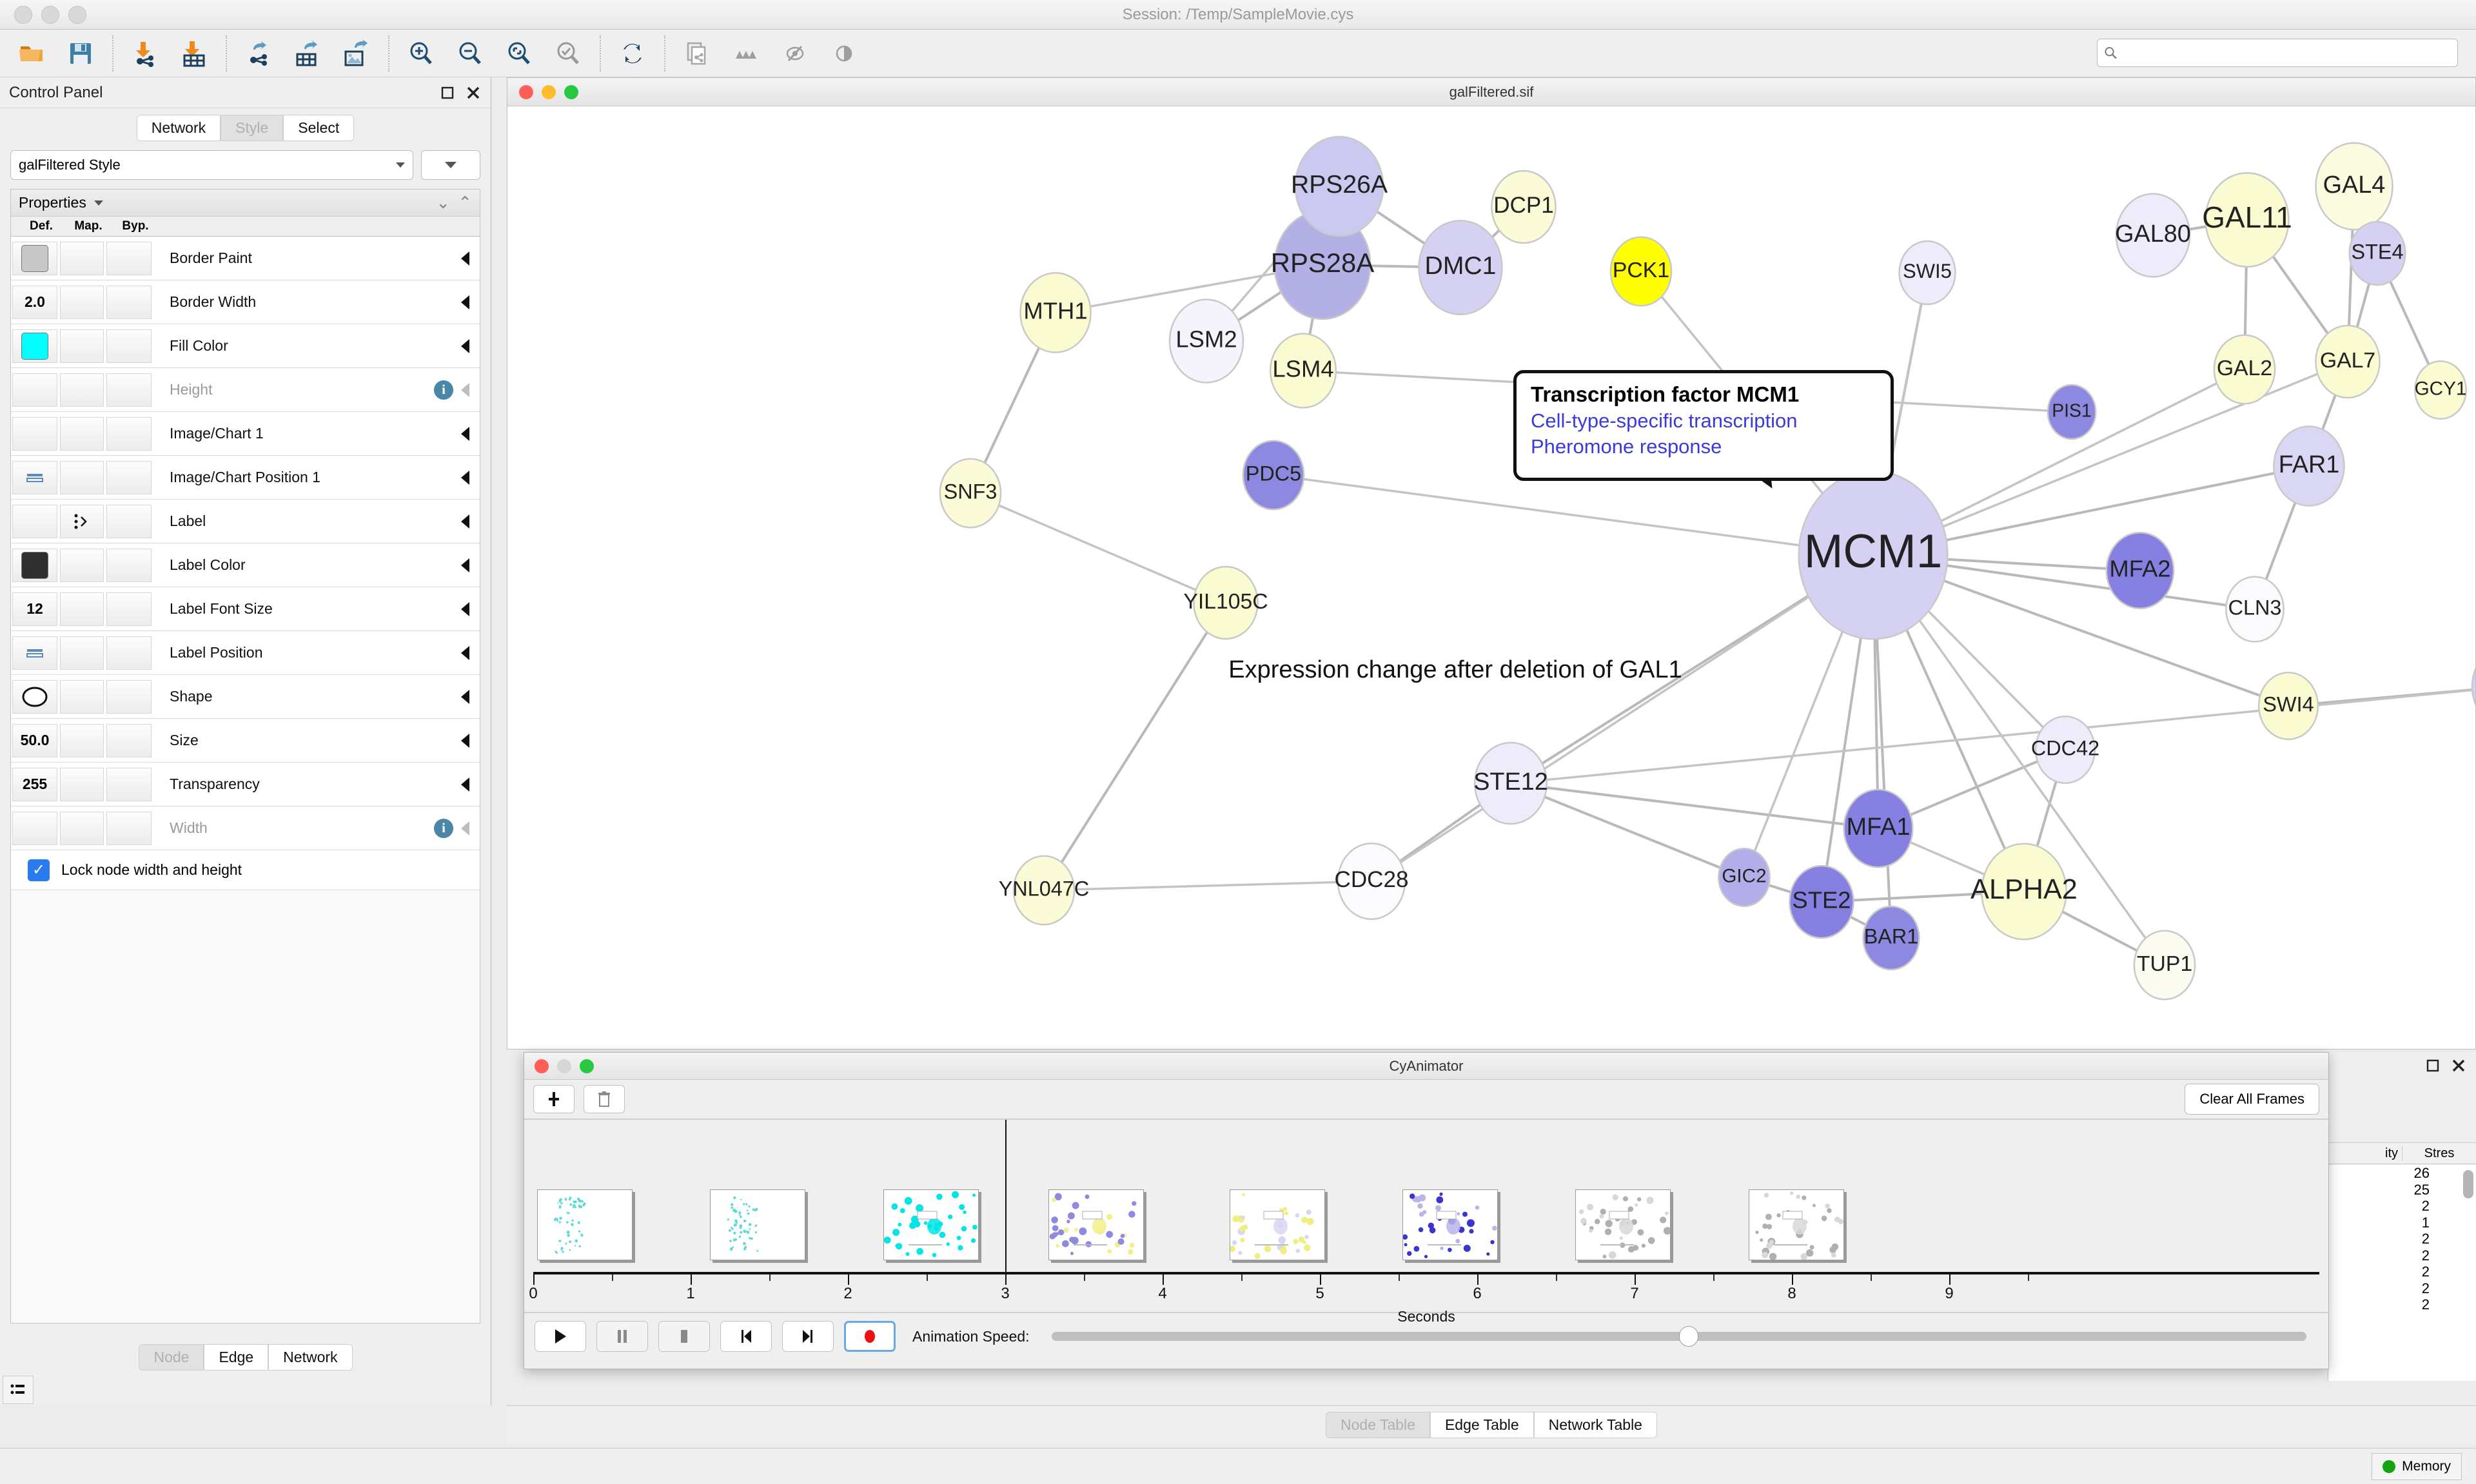 This screenshot has width=2476, height=1484. What do you see at coordinates (245, 521) in the screenshot?
I see `property-row: Label` at bounding box center [245, 521].